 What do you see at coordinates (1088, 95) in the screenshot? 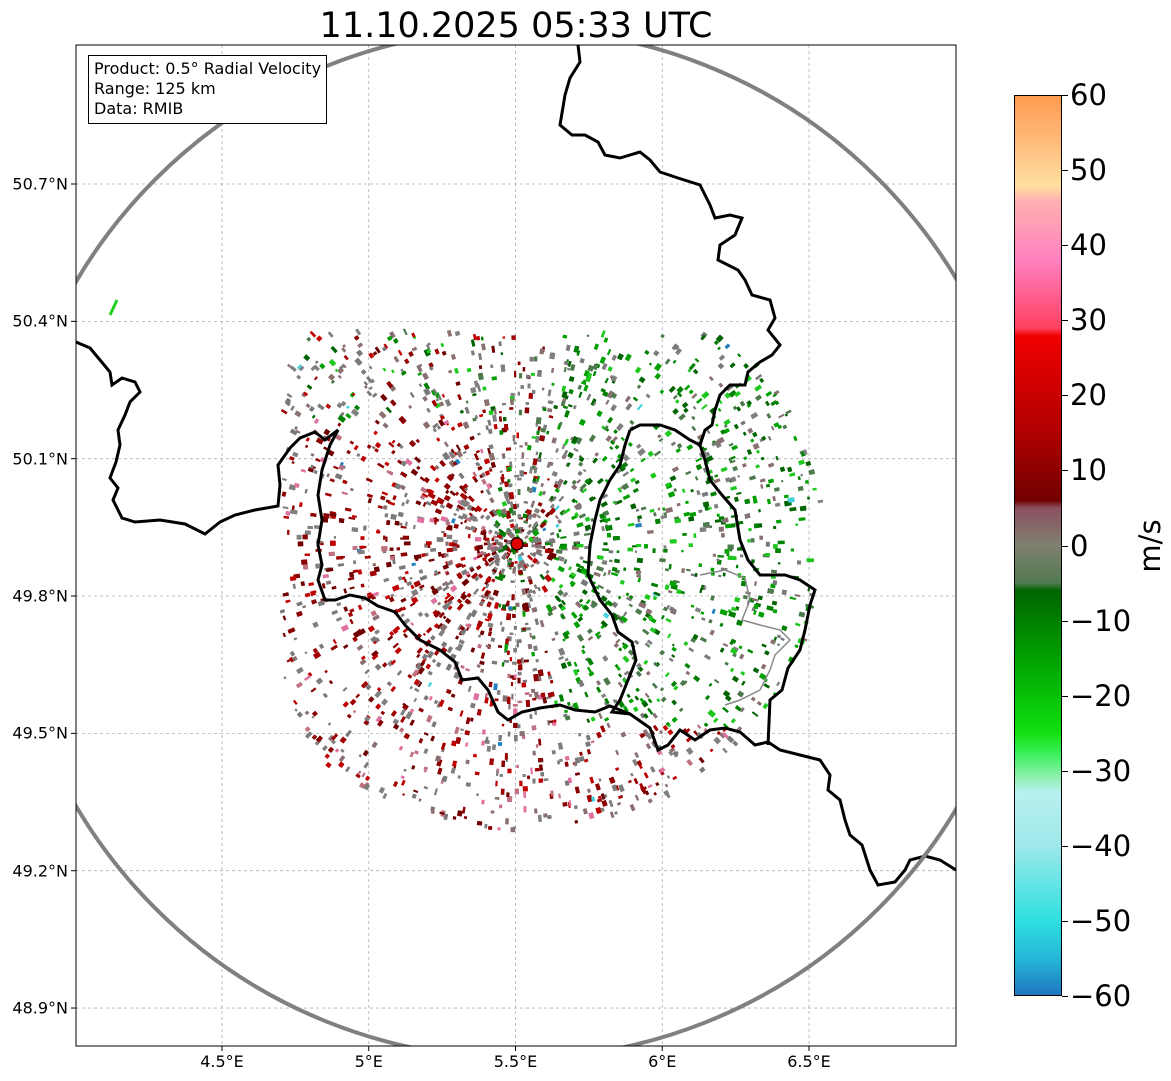
I see `colorbar-tick-label: 60` at bounding box center [1088, 95].